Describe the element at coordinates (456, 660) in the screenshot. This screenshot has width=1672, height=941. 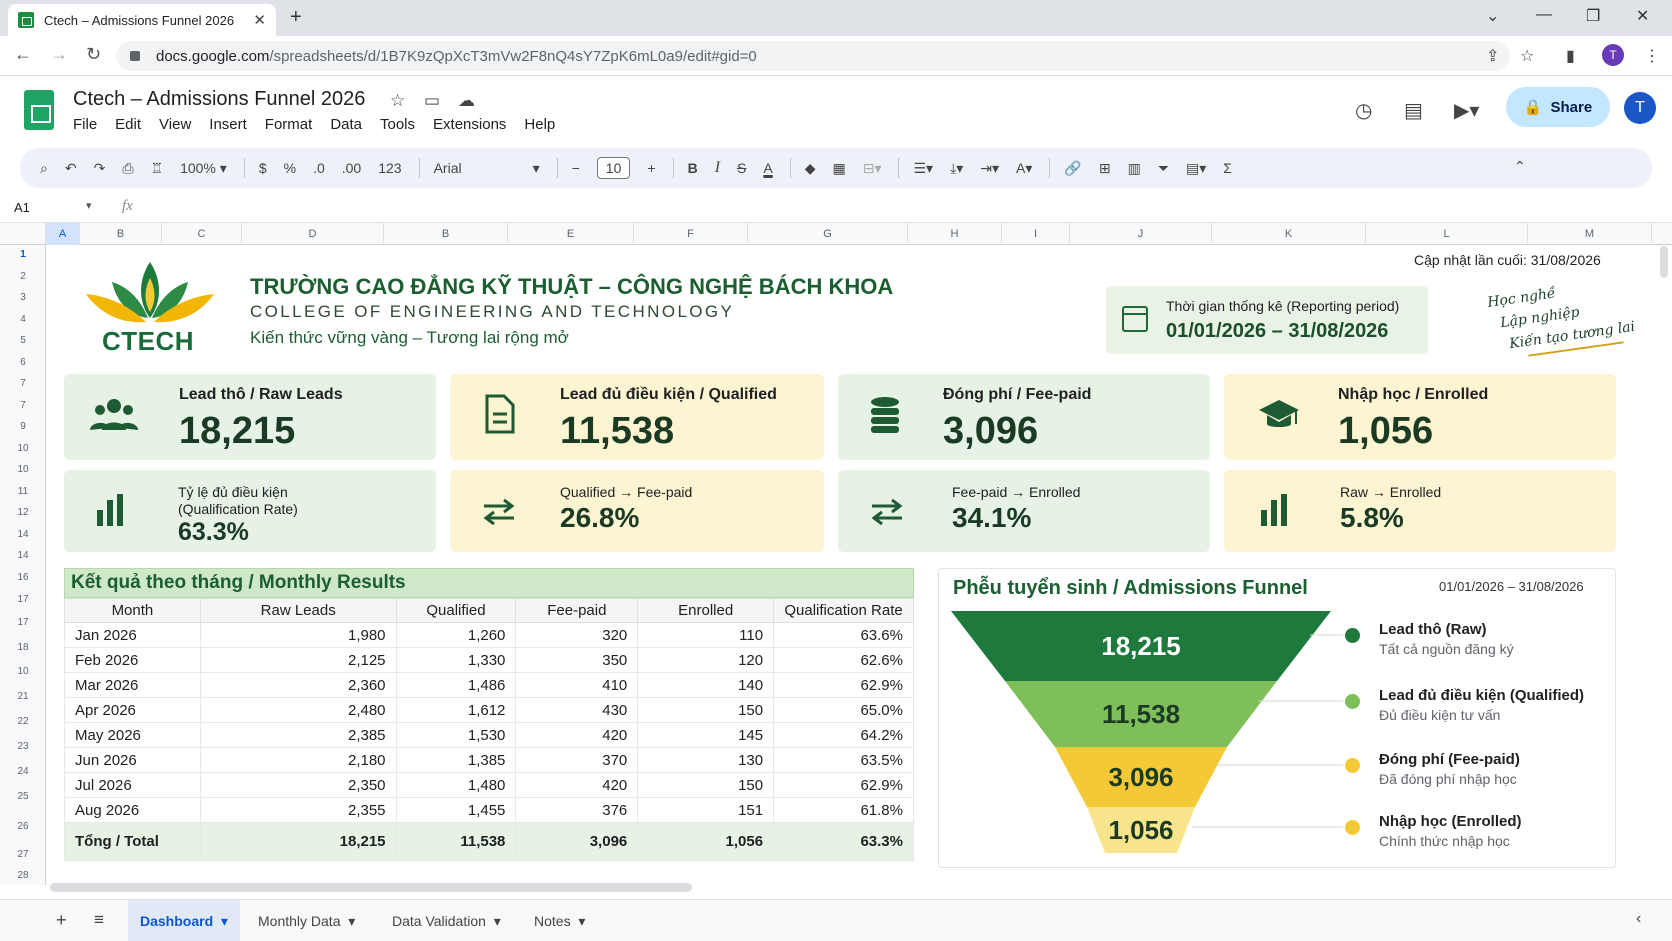
I see `table-cell: 1,330` at that location.